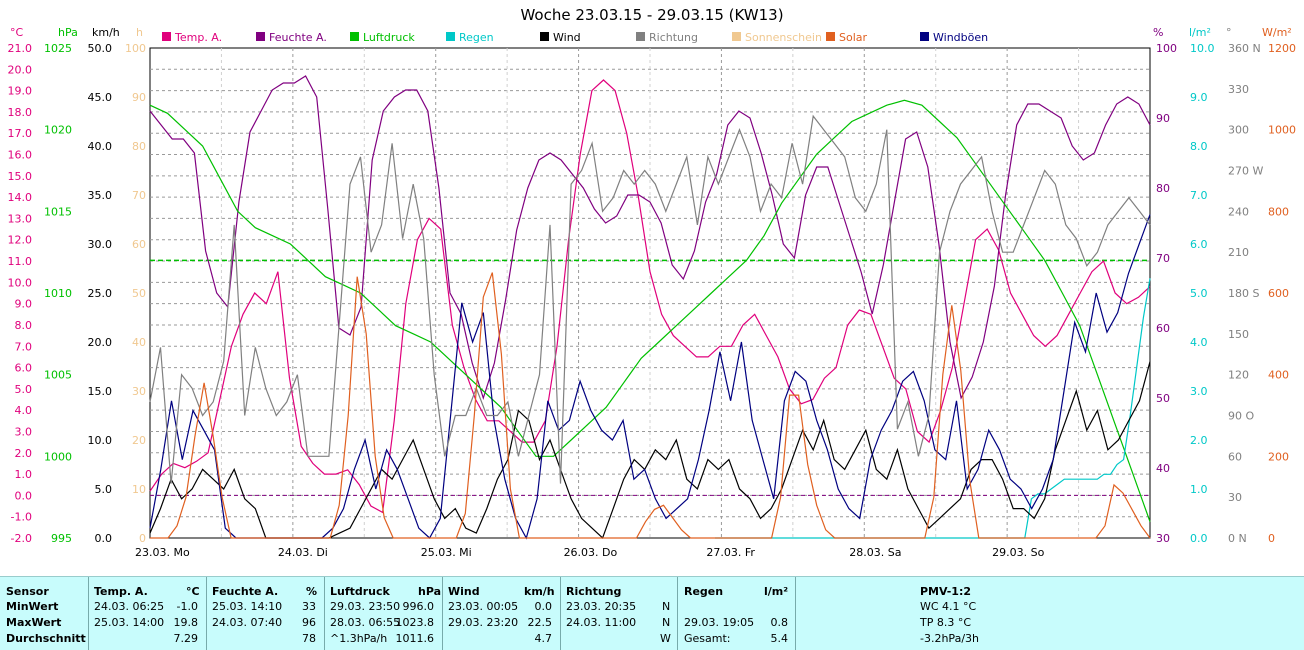 This screenshot has width=1304, height=650. I want to click on axis-tick-pct: 30, so click(1163, 538).